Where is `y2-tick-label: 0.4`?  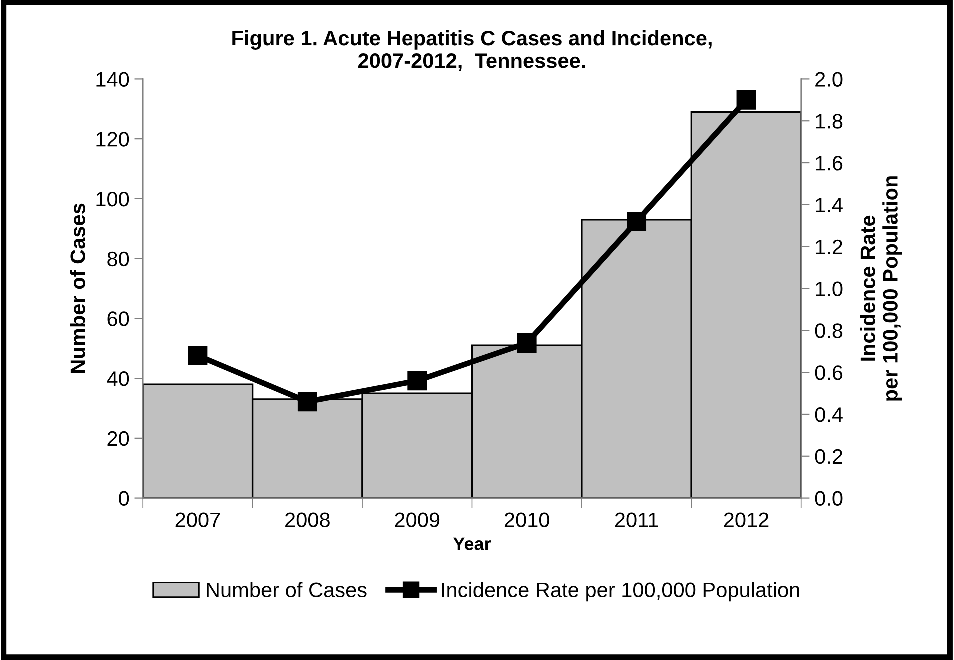
y2-tick-label: 0.4 is located at coordinates (829, 414).